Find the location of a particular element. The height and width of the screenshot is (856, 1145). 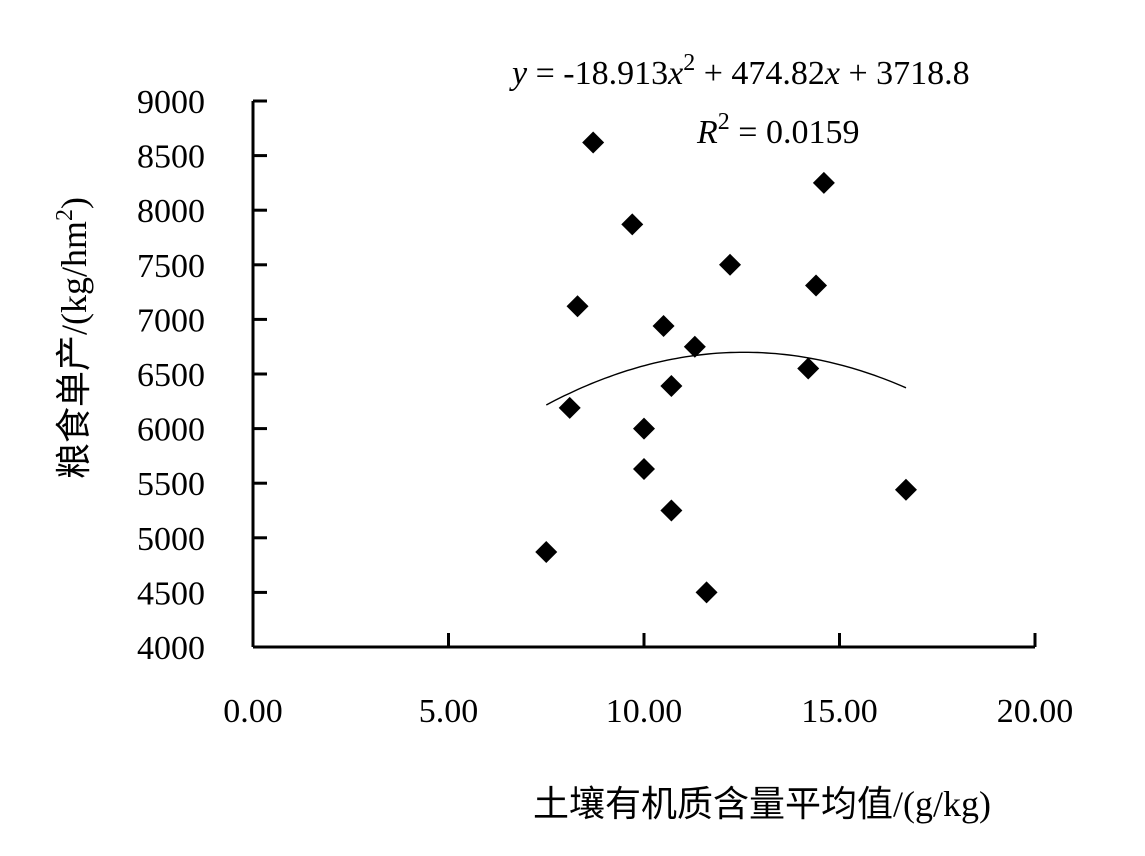

x-axis-title: 土壤有机质含量平均值/(g/kg) is located at coordinates (762, 804).